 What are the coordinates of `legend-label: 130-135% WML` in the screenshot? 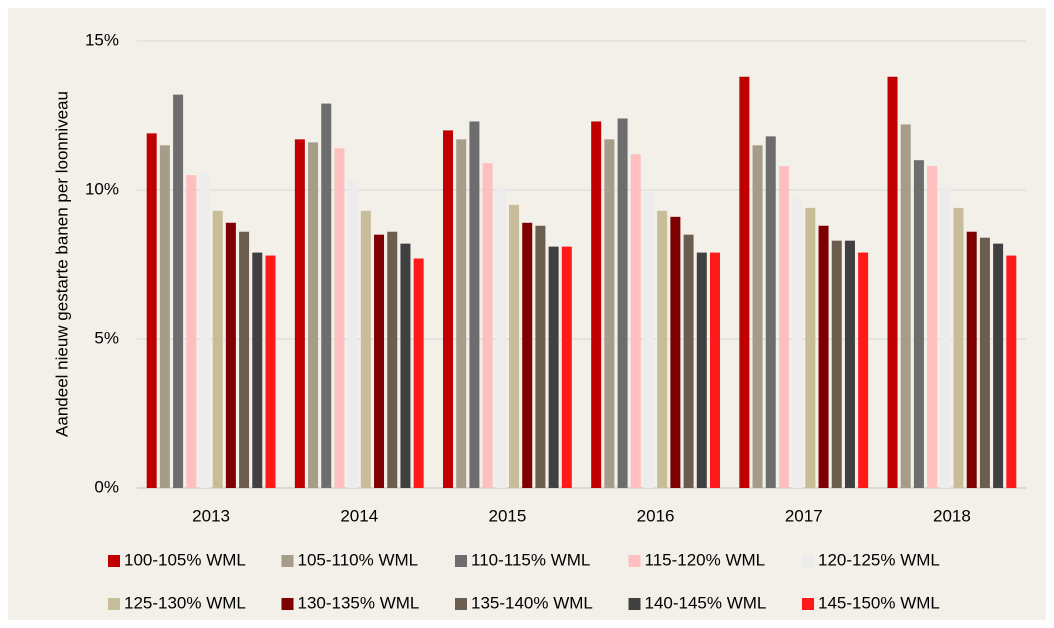 It's located at (359, 602).